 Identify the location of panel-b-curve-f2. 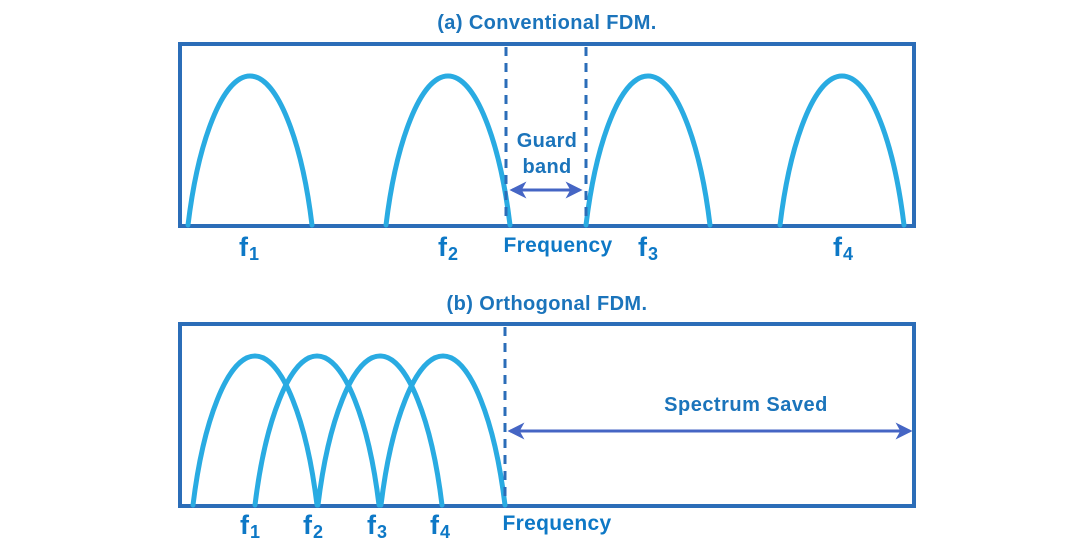
(317, 430).